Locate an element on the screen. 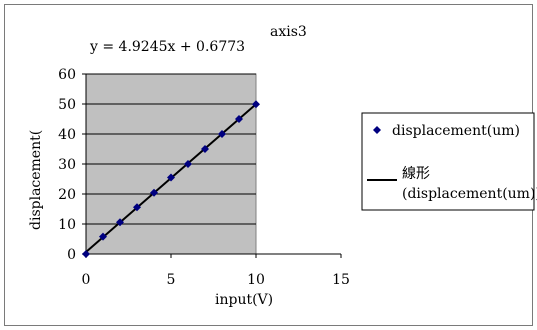 The image size is (537, 330). y-tick-label-10: 10 is located at coordinates (67, 225).